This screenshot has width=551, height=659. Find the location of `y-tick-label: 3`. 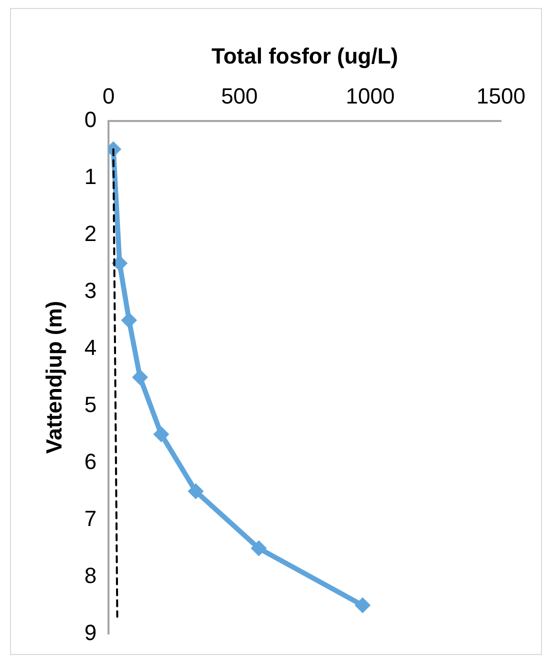

y-tick-label: 3 is located at coordinates (90, 290).